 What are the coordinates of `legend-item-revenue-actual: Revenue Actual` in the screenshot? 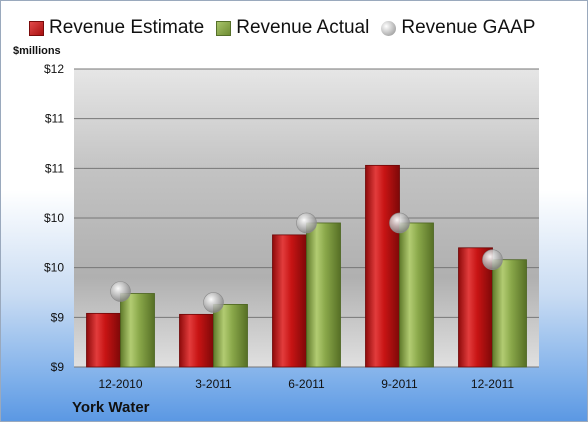 It's located at (292, 28).